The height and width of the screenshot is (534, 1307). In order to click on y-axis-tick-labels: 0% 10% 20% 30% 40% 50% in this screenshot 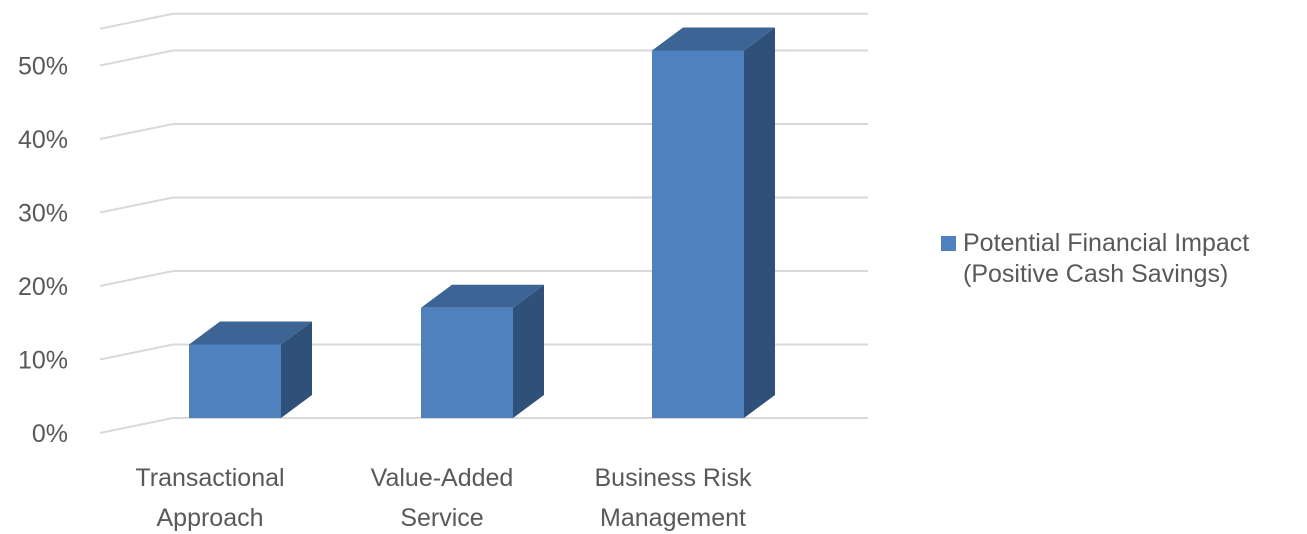, I will do `click(43, 251)`.